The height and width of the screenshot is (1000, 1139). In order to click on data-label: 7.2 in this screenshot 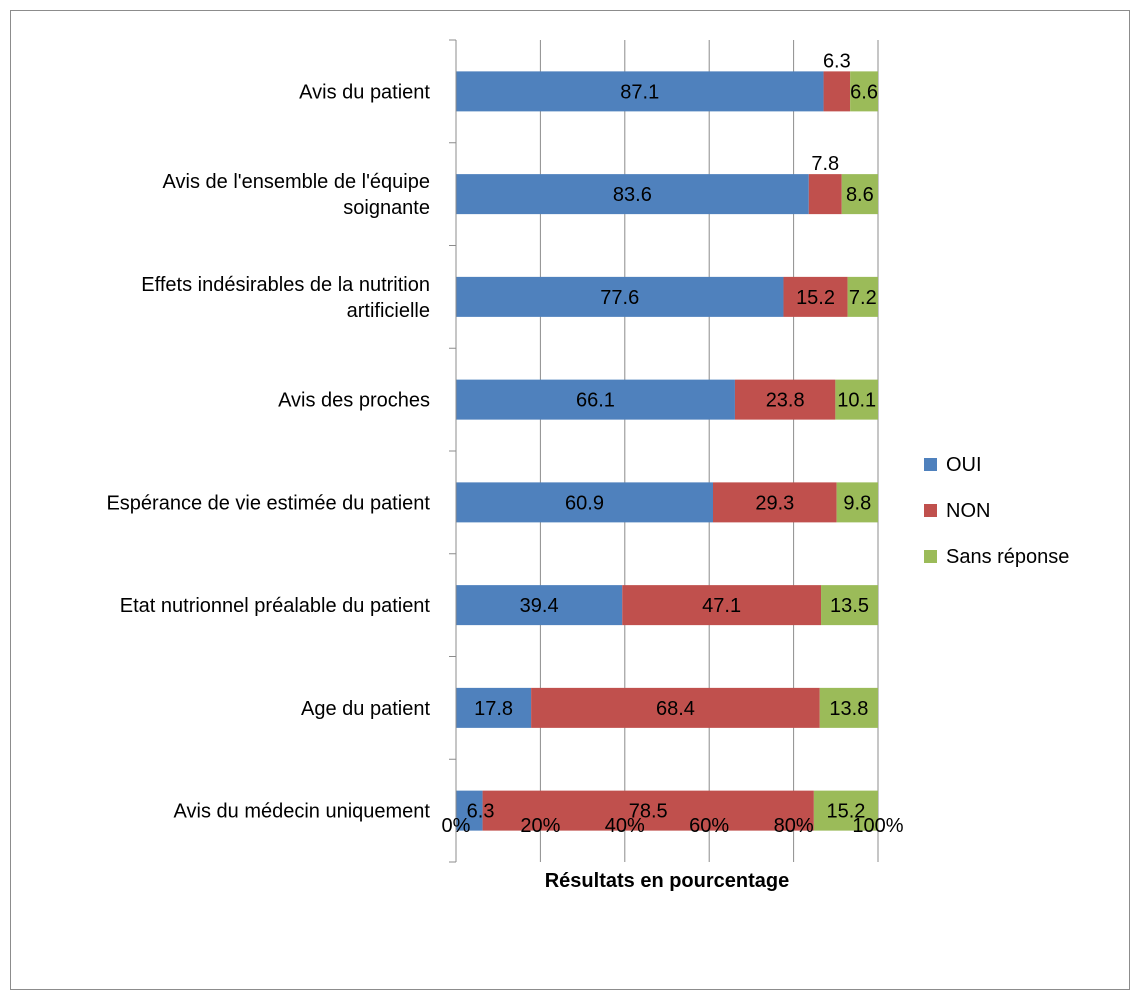, I will do `click(863, 298)`.